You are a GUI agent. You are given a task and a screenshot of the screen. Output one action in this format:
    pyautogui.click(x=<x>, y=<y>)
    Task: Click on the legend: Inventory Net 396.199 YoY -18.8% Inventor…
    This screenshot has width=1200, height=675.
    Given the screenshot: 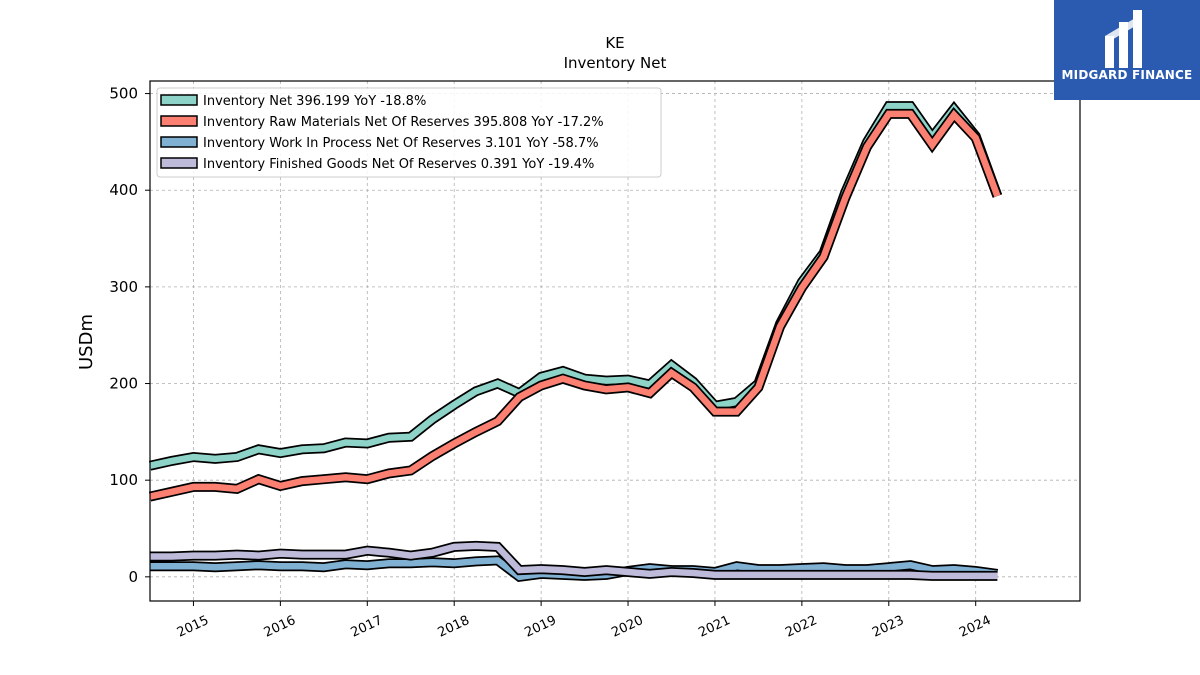 What is the action you would take?
    pyautogui.click(x=409, y=132)
    